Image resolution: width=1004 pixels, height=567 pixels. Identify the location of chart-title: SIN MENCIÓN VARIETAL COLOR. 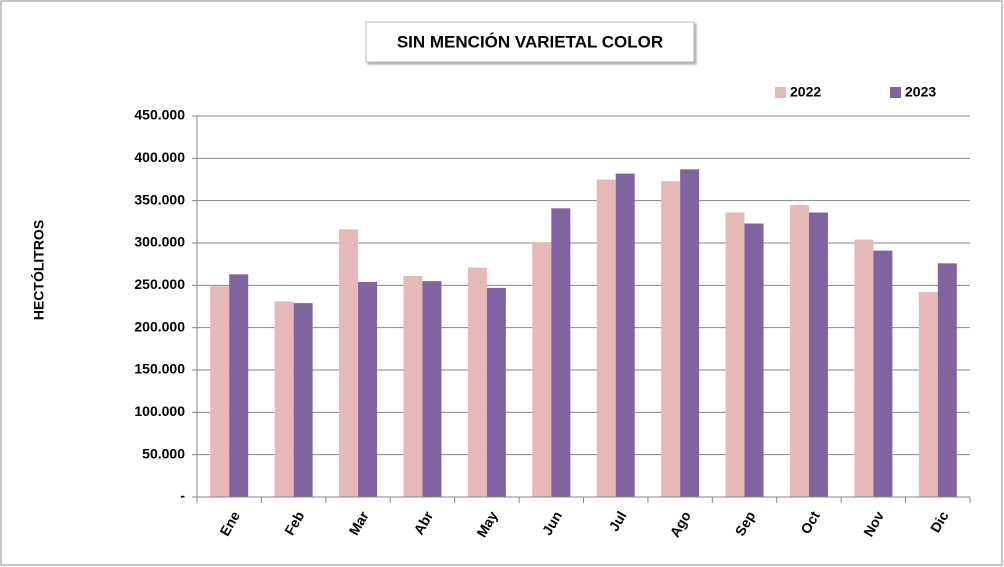
(530, 41).